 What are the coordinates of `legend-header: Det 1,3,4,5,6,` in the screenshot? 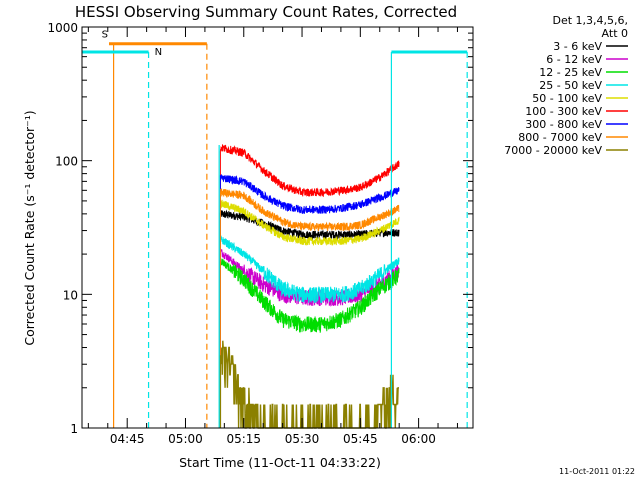 It's located at (590, 20).